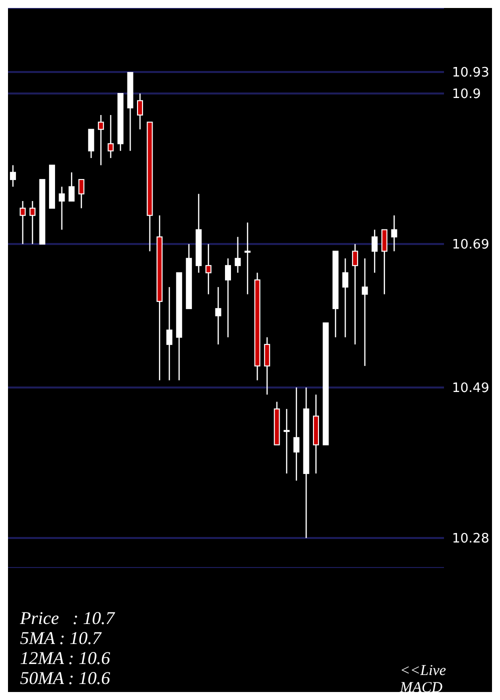 Image resolution: width=500 pixels, height=700 pixels. What do you see at coordinates (471, 73) in the screenshot?
I see `y-tick-label: 10.93` at bounding box center [471, 73].